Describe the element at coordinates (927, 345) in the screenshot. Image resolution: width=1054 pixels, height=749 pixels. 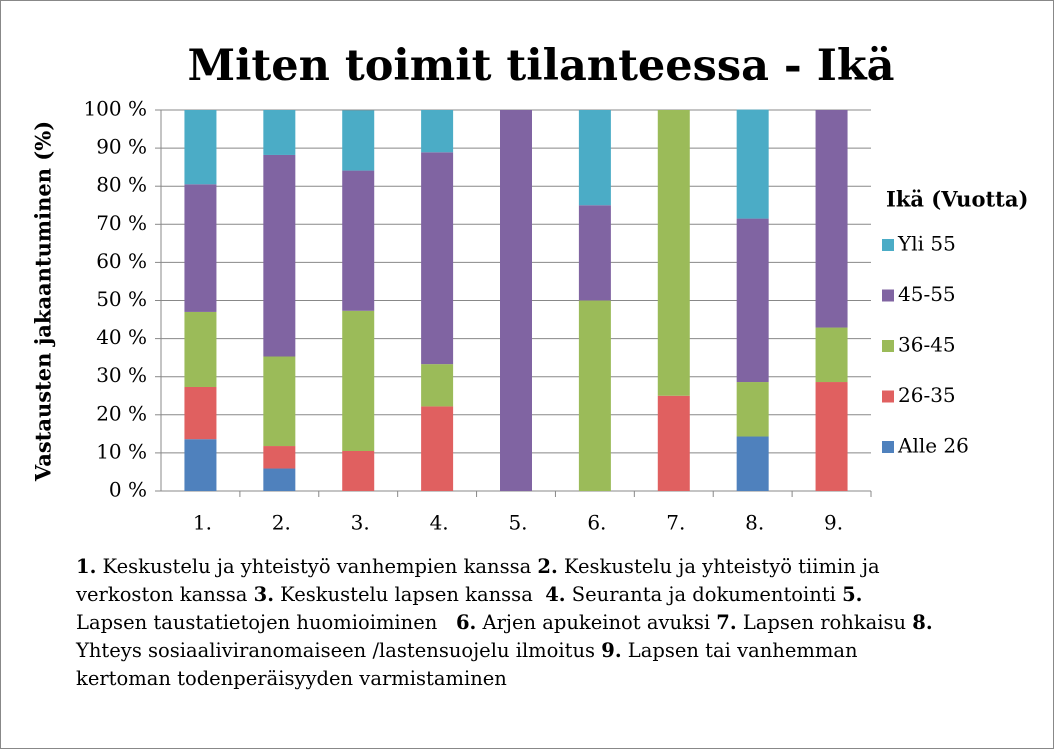
I see `legend-label: 36-45` at that location.